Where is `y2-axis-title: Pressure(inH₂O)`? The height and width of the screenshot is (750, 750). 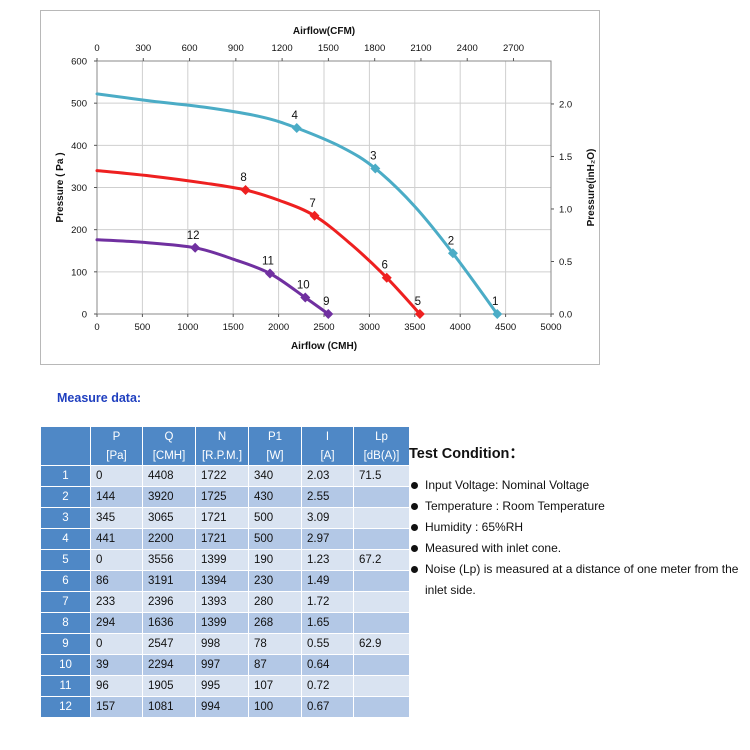
y2-axis-title: Pressure(inH₂O) is located at coordinates (591, 188).